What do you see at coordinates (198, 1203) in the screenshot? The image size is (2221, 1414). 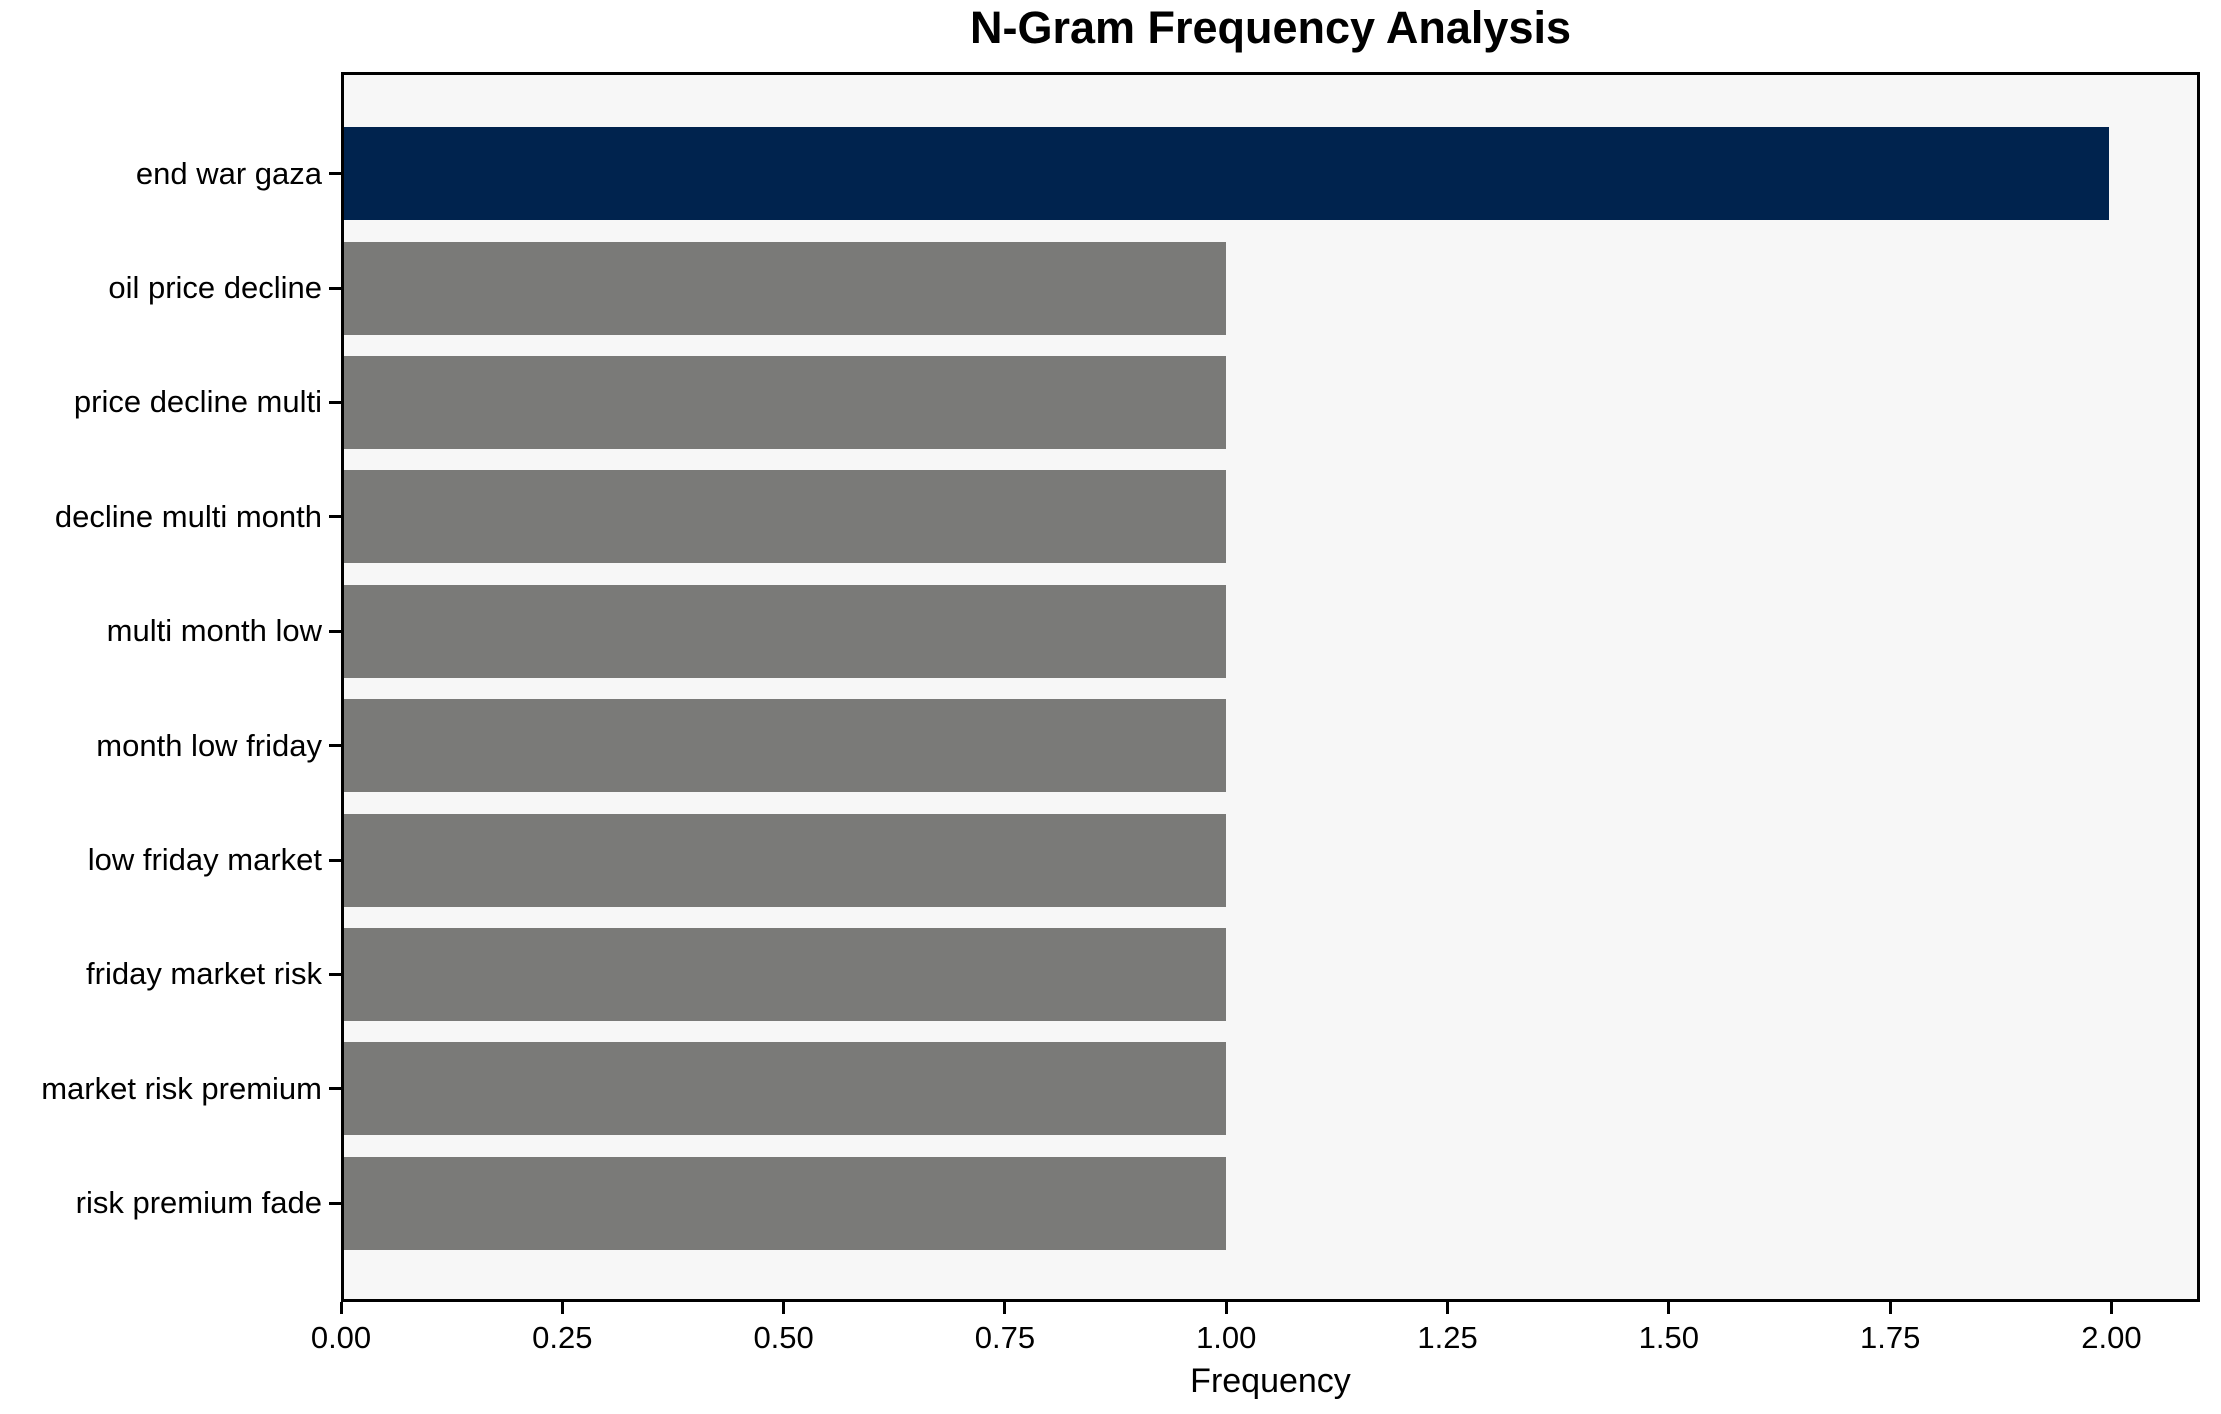 I see `y-tick-label-risk-premium-fade: risk premium fade` at bounding box center [198, 1203].